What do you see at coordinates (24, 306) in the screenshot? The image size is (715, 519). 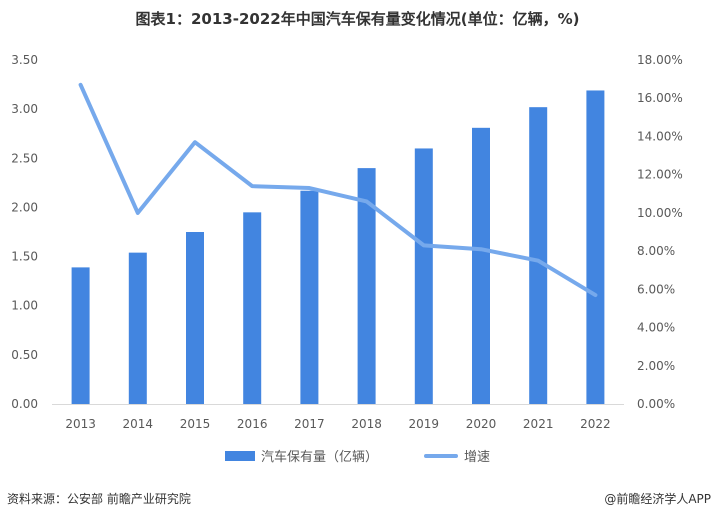 I see `left-axis-tick-label: 1.00` at bounding box center [24, 306].